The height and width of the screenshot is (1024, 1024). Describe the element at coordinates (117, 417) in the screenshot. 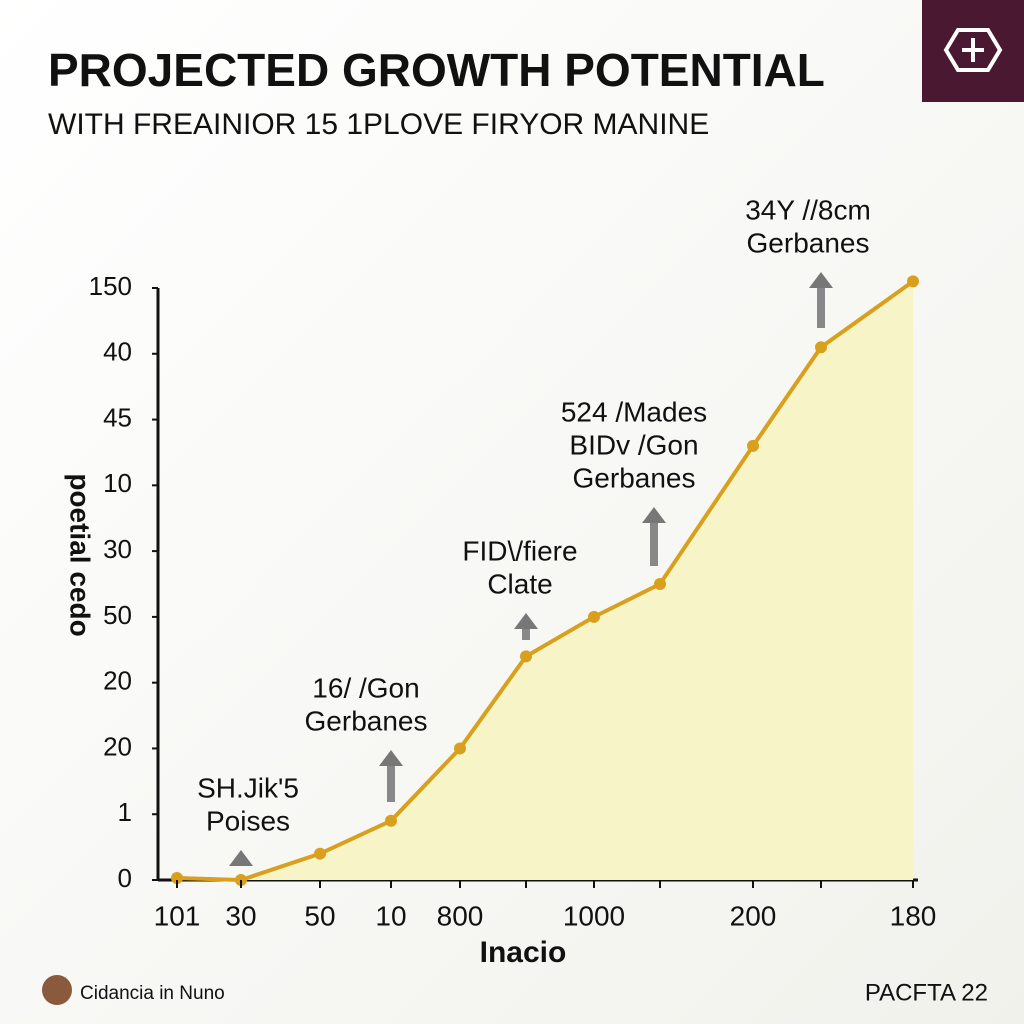

I see `y-tick-label: 45` at that location.